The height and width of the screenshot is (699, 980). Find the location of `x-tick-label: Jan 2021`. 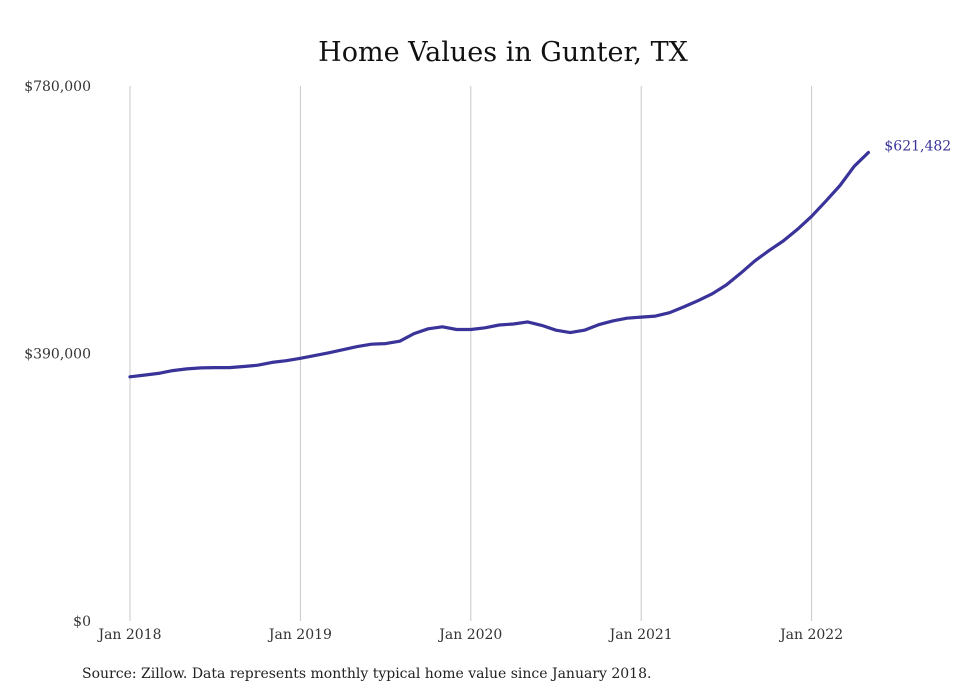

x-tick-label: Jan 2021 is located at coordinates (640, 635).